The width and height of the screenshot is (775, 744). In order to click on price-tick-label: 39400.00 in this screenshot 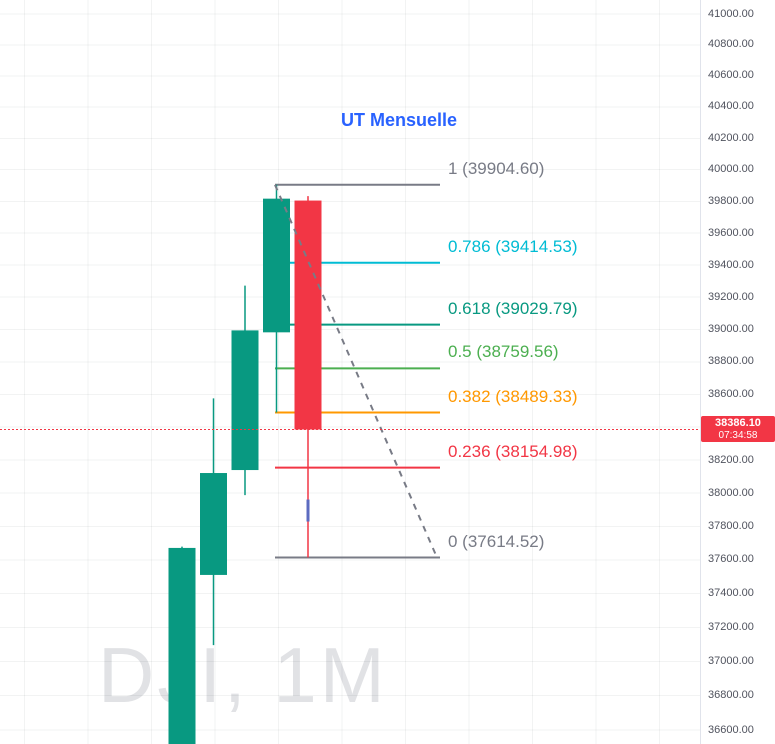, I will do `click(731, 264)`.